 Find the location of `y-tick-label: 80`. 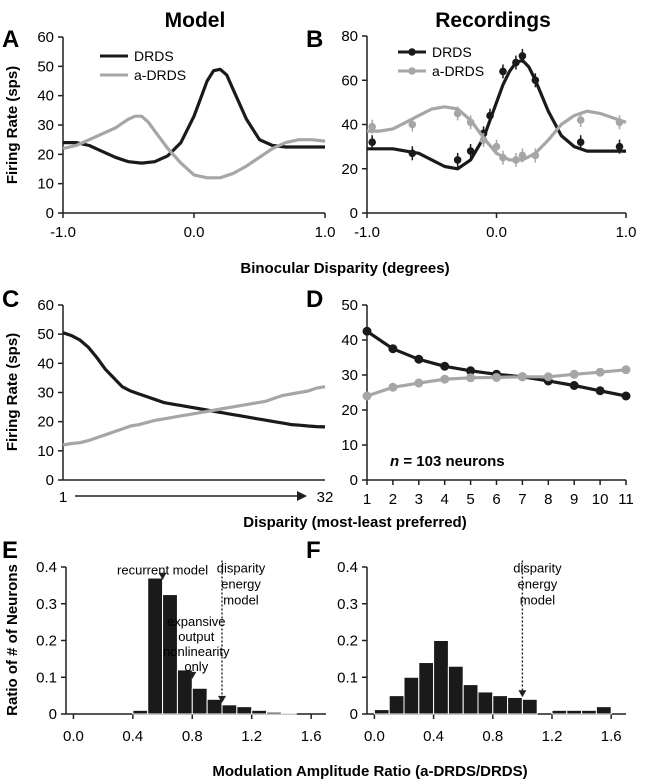

y-tick-label: 80 is located at coordinates (349, 36).